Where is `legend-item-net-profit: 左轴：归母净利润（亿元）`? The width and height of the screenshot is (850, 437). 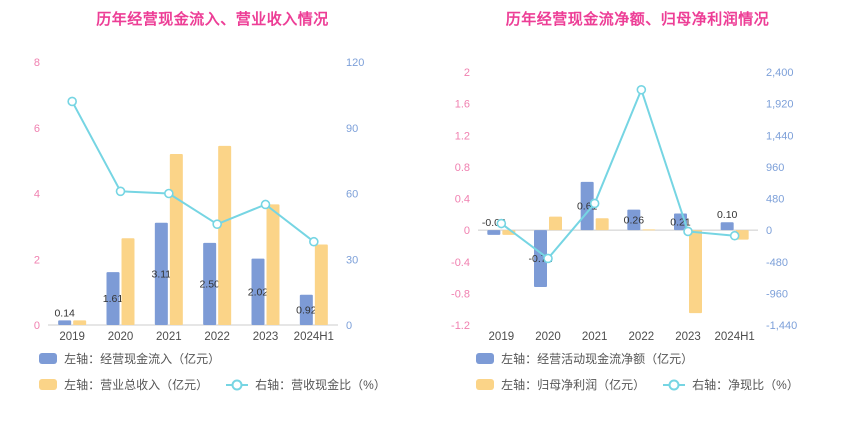
legend-item-net-profit: 左轴：归母净利润（亿元） is located at coordinates (560, 384).